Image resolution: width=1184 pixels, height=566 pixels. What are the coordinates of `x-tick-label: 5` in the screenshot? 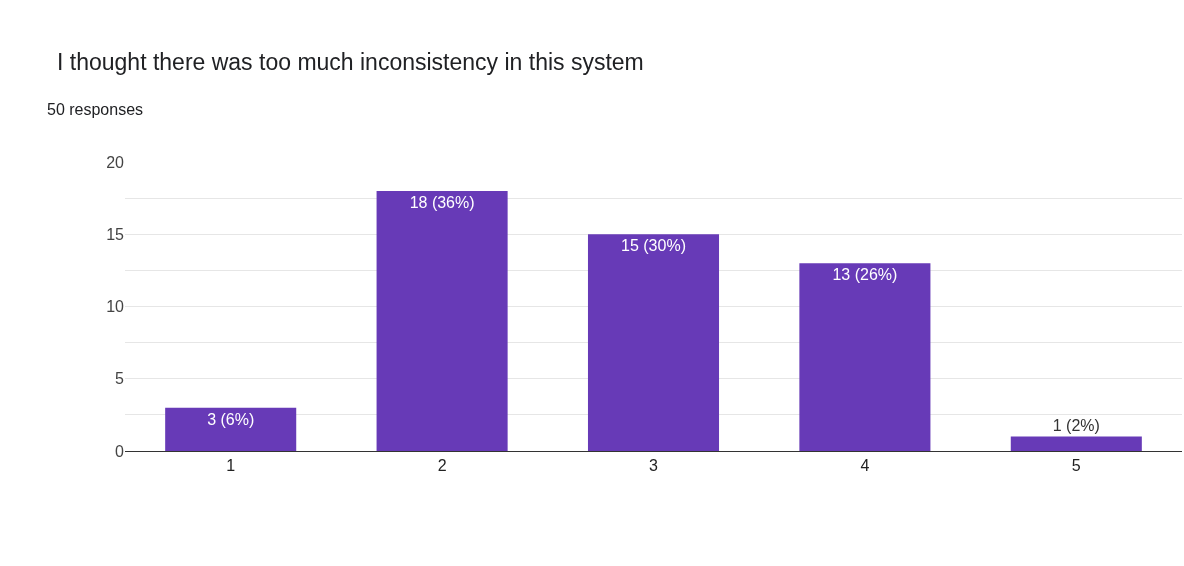 It's located at (1076, 466).